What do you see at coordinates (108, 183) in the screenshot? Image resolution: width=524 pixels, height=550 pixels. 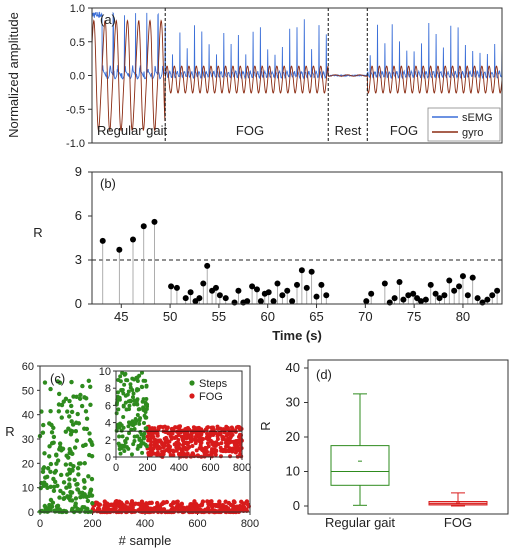 I see `panel-b-tag: (b)` at bounding box center [108, 183].